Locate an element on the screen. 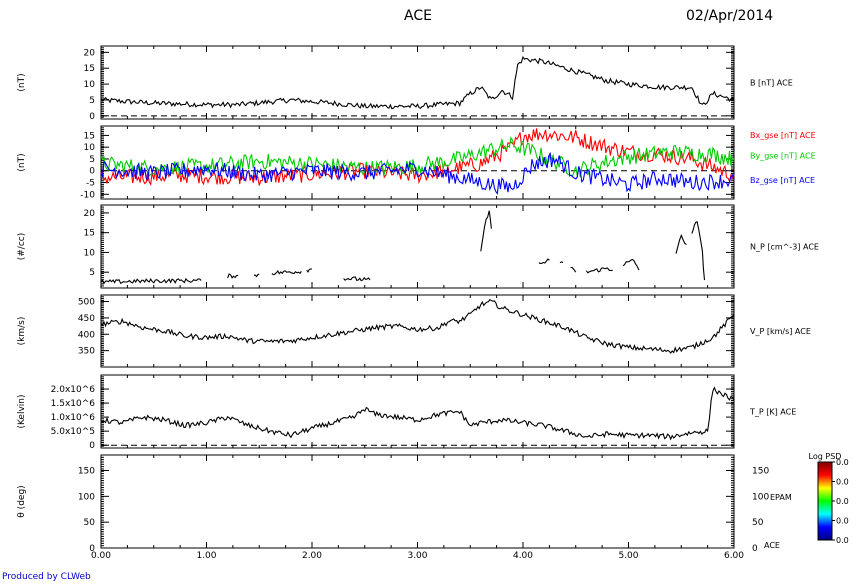  x-tick-label: 5.00 is located at coordinates (628, 556).